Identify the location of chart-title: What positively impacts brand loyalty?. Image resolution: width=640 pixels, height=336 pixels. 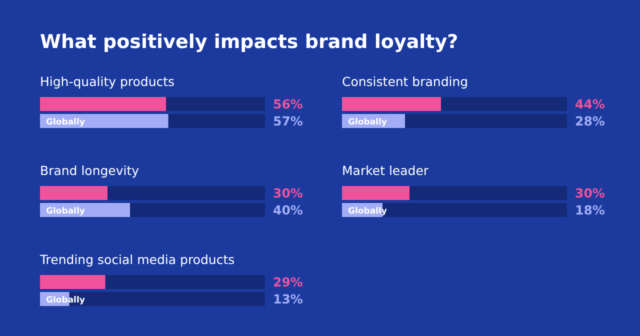
(249, 42).